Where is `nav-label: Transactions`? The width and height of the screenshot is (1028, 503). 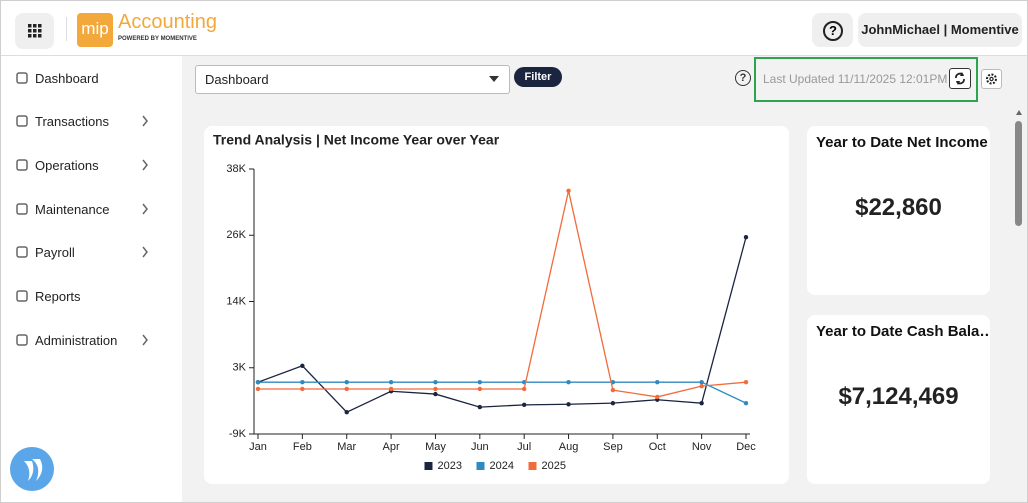
nav-label: Transactions is located at coordinates (72, 121).